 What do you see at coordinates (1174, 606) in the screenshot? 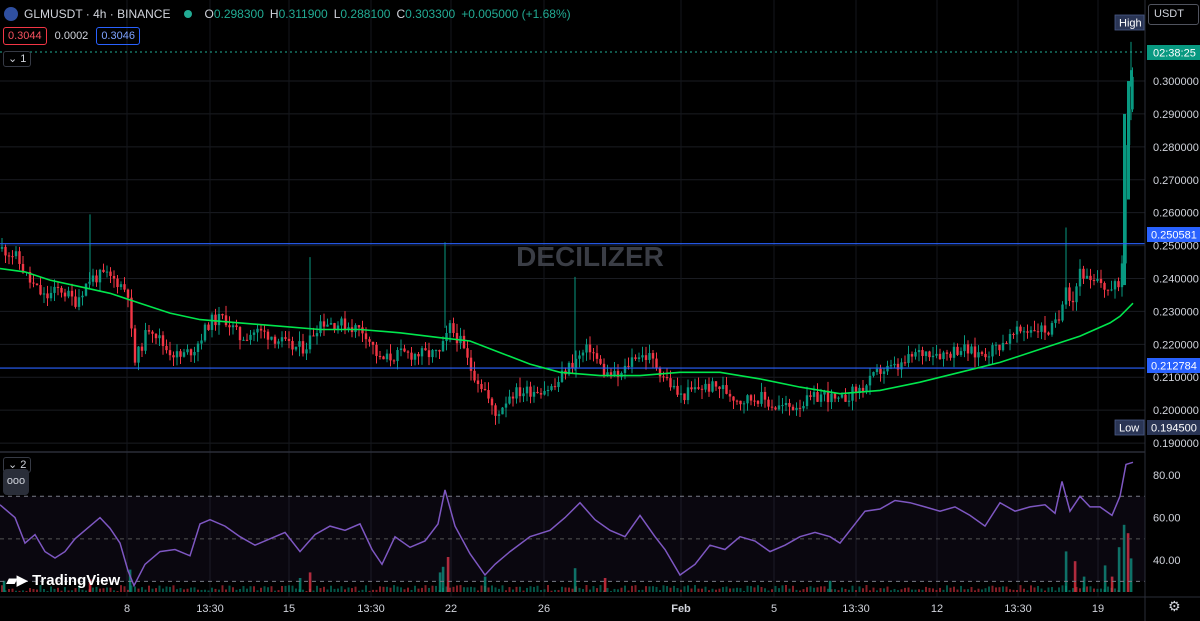
I see `gear-icon: ⚙` at bounding box center [1174, 606].